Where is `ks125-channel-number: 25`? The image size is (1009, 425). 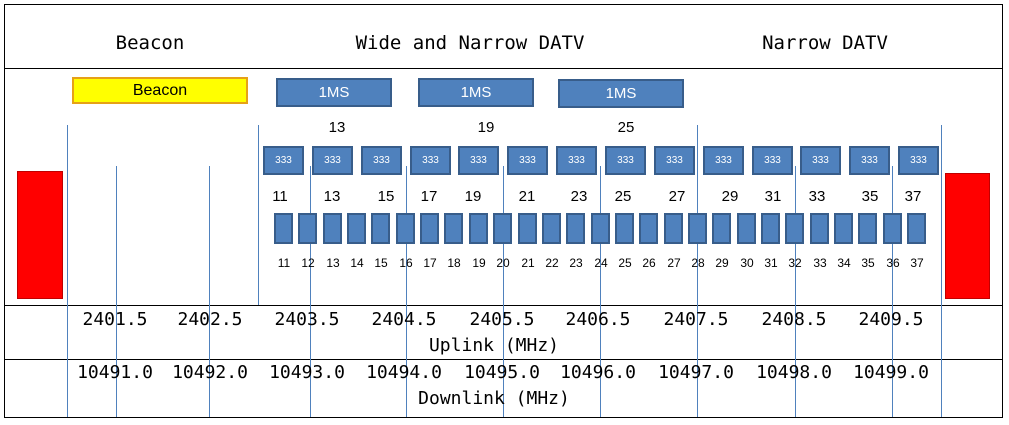
ks125-channel-number: 25 is located at coordinates (625, 263).